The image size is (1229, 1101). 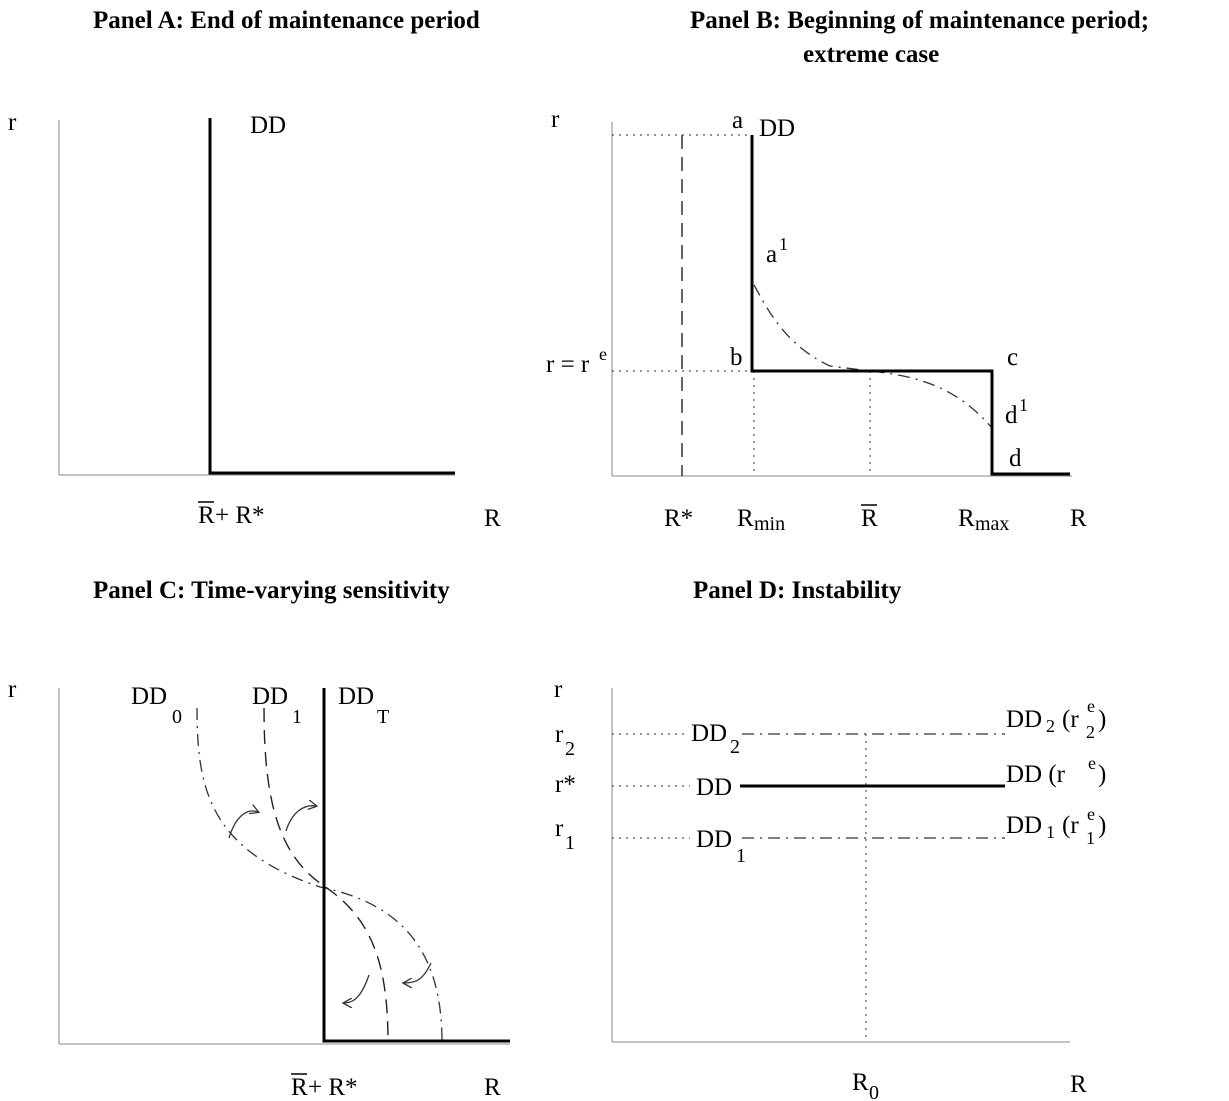 I want to click on panel-d-dd1-right-label: DD 1 (r e 1 ), so click(x=1056, y=826).